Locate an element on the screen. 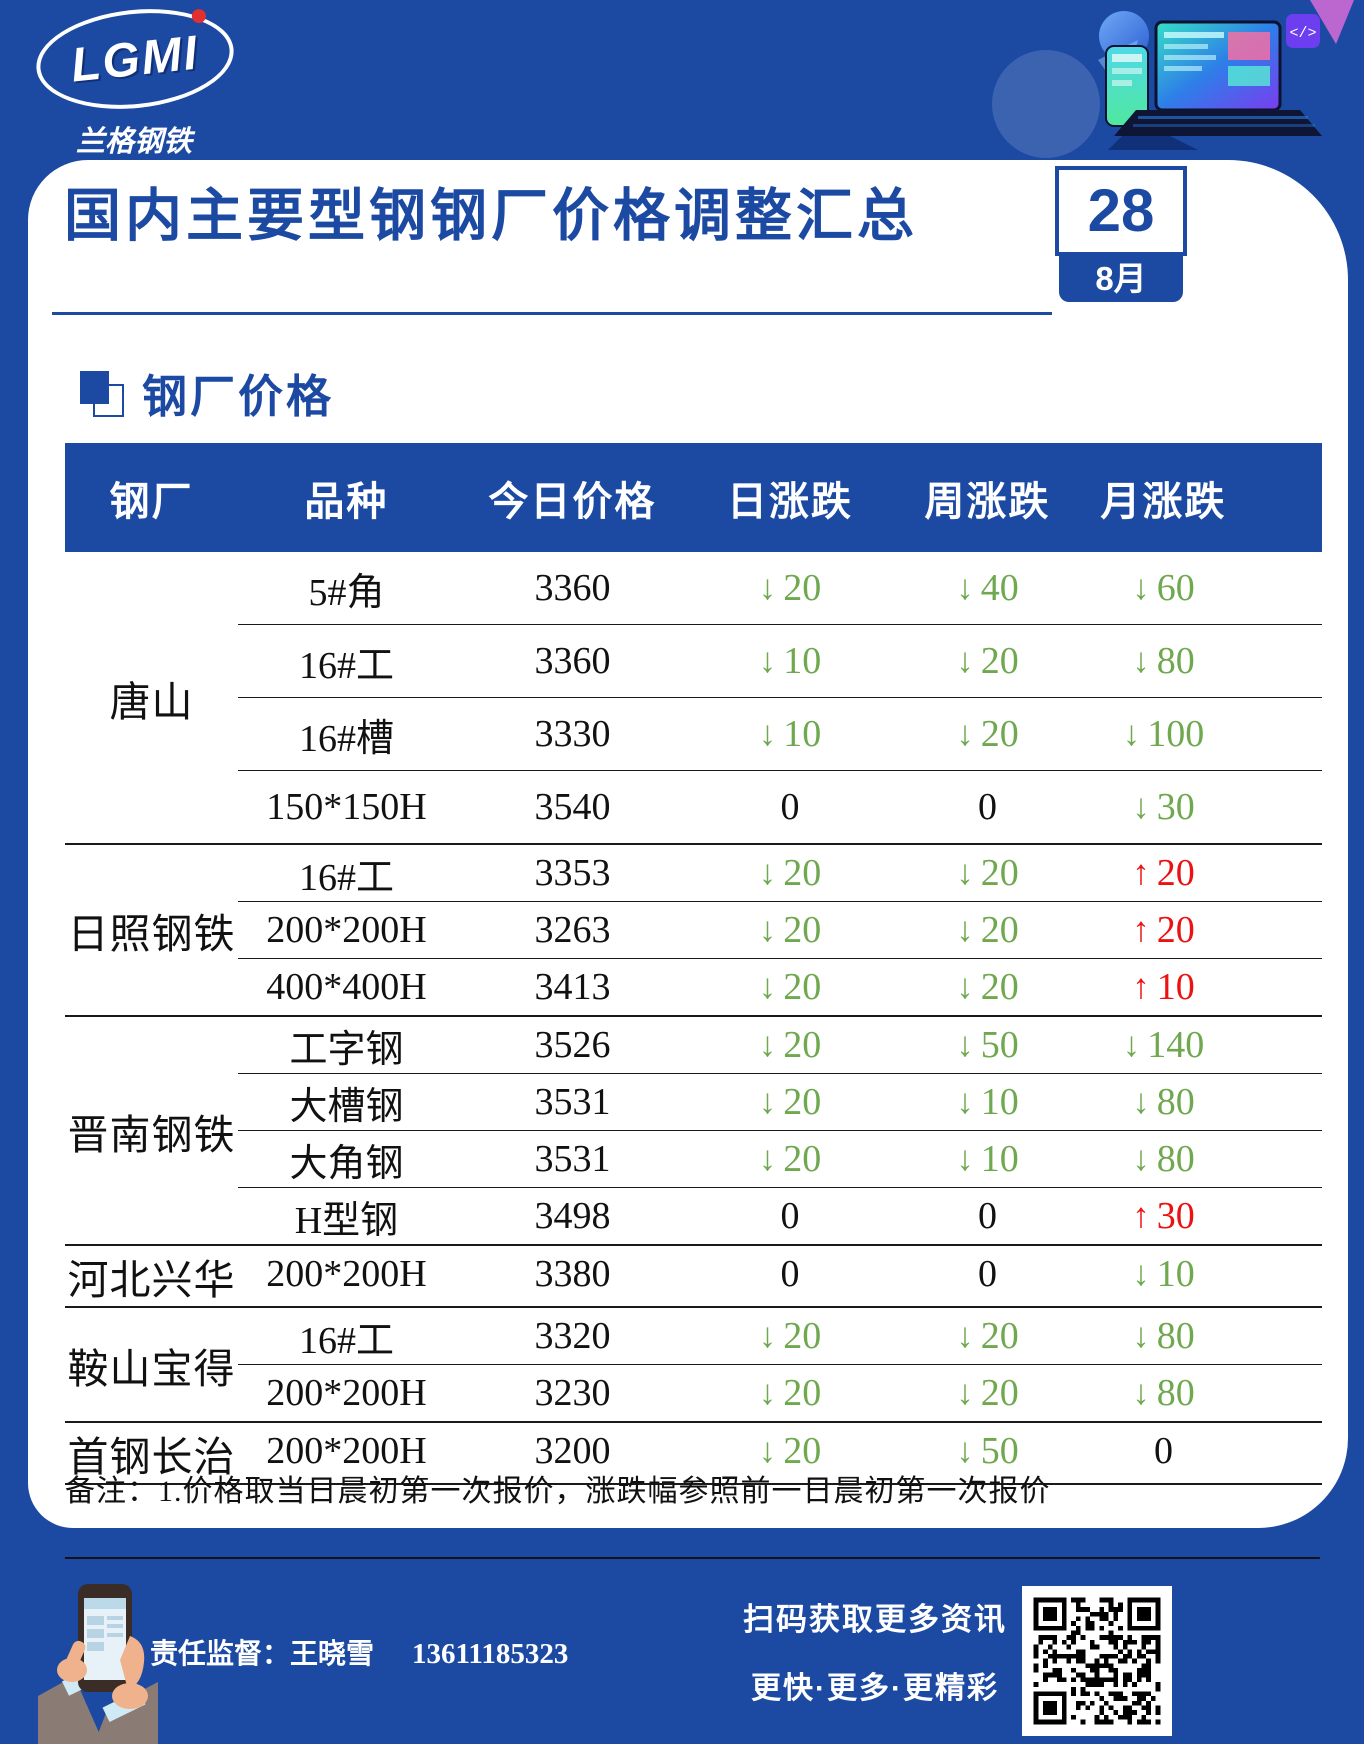 This screenshot has width=1364, height=1744. footer: 责任监督：王晓雪 13611185323 扫码获取更多资讯 更快·更多·更精彩 is located at coordinates (682, 1636).